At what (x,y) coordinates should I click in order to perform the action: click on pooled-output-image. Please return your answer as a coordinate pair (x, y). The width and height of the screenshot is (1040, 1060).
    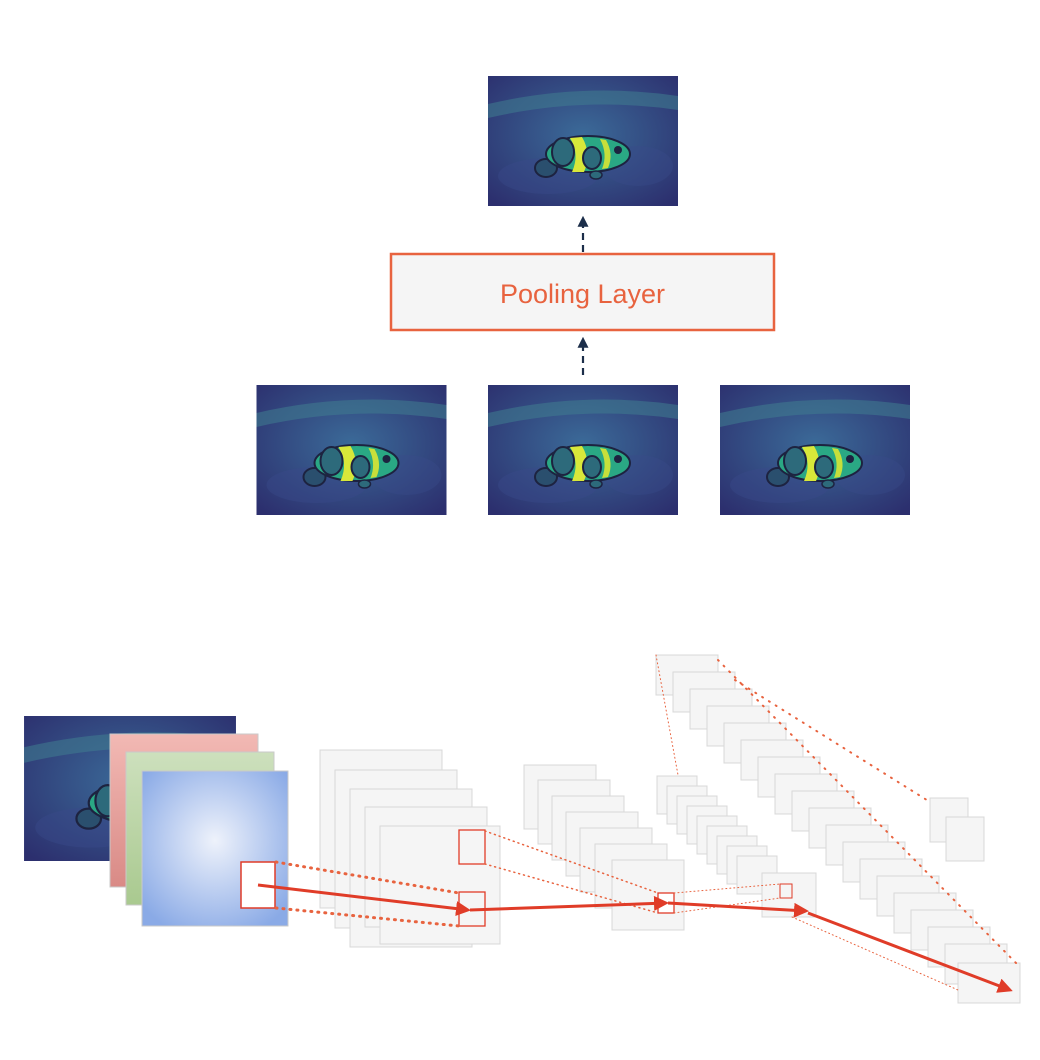
    Looking at the image, I should click on (583, 141).